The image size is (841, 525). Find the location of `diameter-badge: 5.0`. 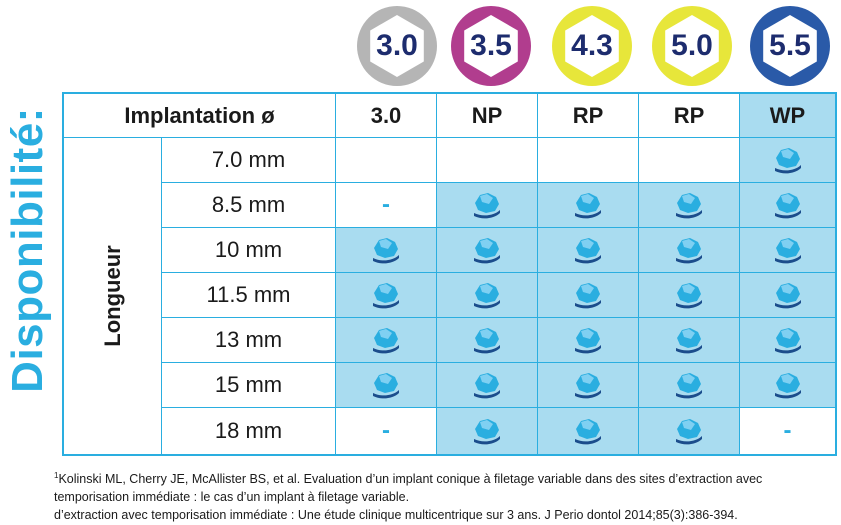

diameter-badge: 5.0 is located at coordinates (692, 46).